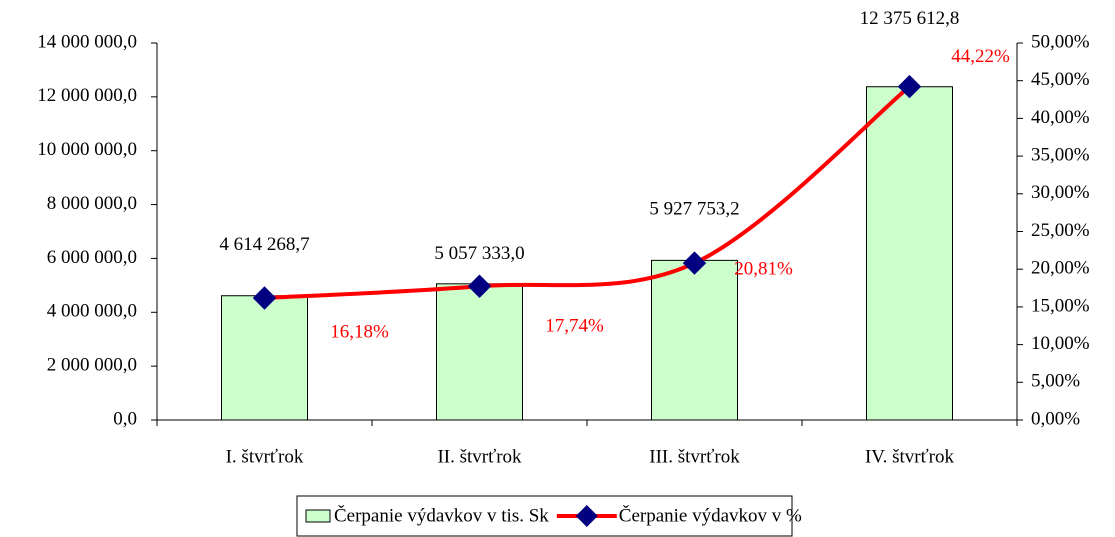 This screenshot has width=1115, height=537. What do you see at coordinates (574, 326) in the screenshot?
I see `line-value-label: 17,74%` at bounding box center [574, 326].